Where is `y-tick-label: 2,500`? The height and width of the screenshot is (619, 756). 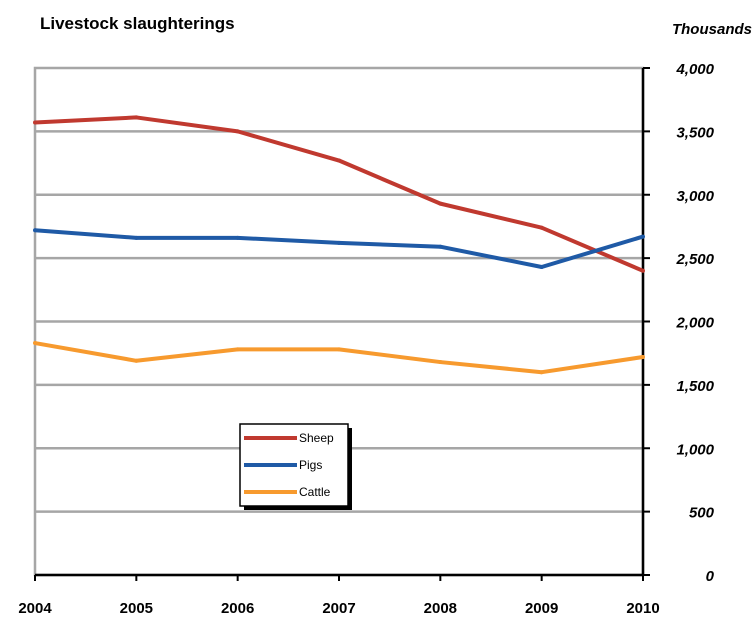 y-tick-label: 2,500 is located at coordinates (694, 259).